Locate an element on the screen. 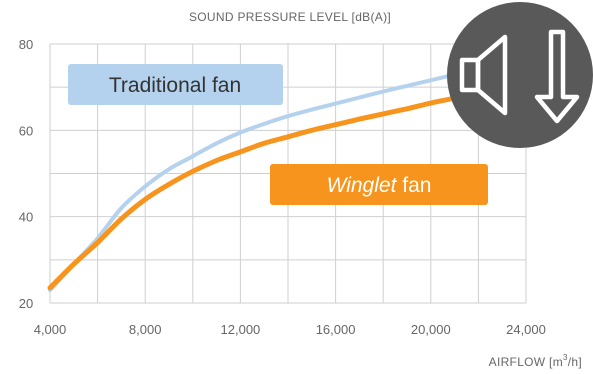  y-tick-label: 80 is located at coordinates (26, 44).